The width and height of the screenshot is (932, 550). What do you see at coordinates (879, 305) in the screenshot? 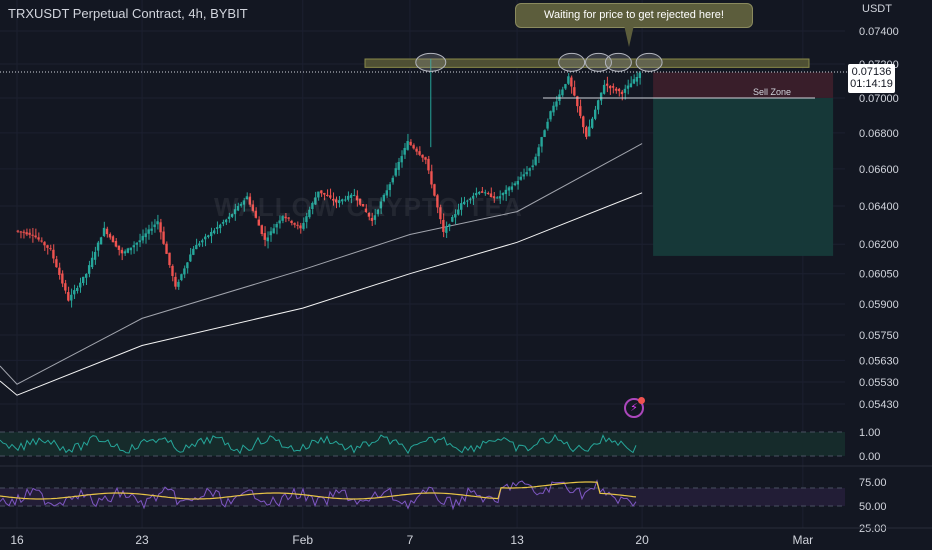
I see `y-tick-label: 0.05900` at bounding box center [879, 305].